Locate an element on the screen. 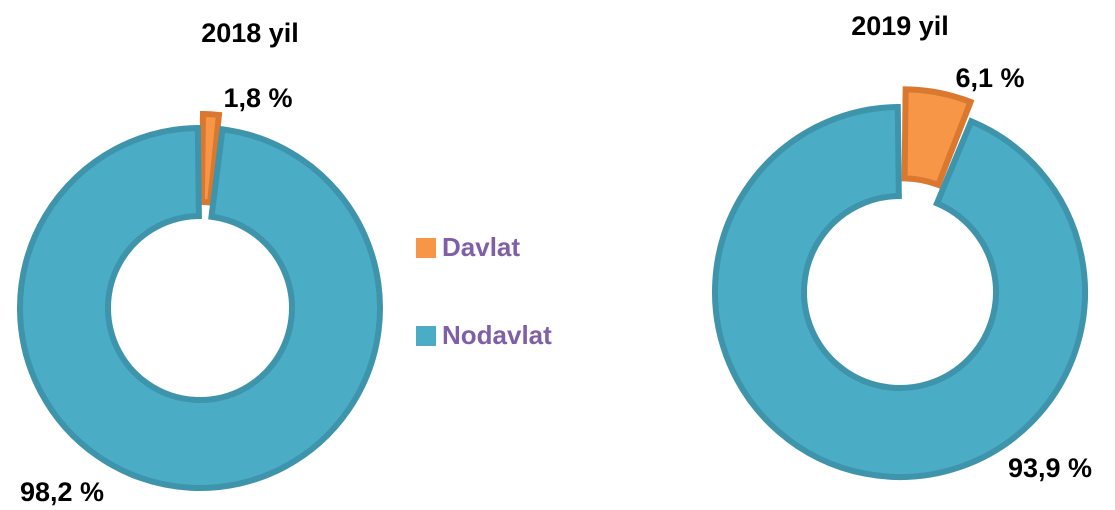 This screenshot has width=1115, height=510. legend-label: Davlat is located at coordinates (481, 247).